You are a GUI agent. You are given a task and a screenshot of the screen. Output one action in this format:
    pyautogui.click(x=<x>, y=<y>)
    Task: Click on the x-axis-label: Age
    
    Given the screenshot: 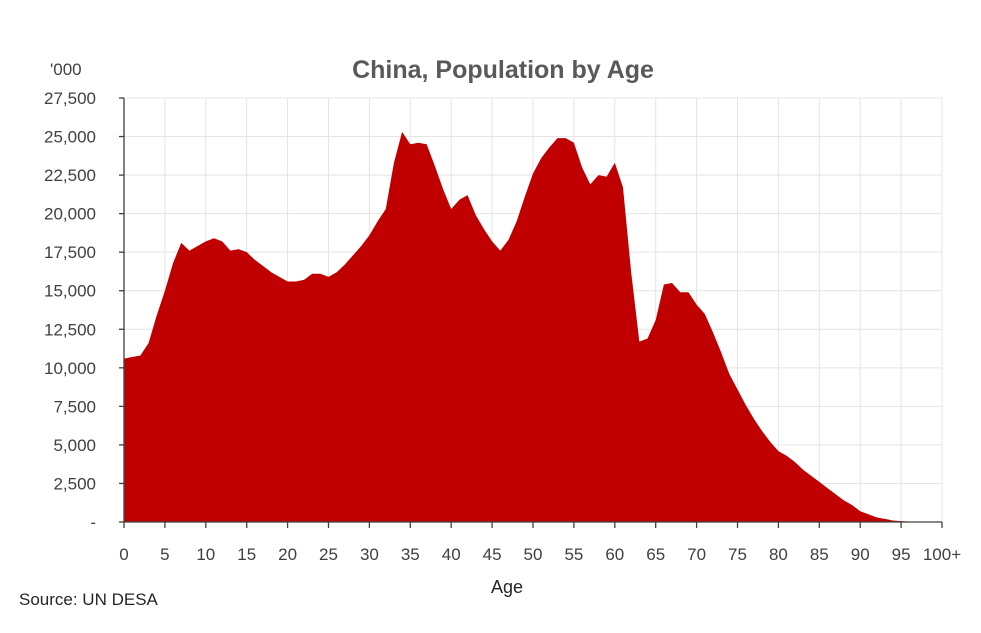 What is the action you would take?
    pyautogui.click(x=507, y=587)
    